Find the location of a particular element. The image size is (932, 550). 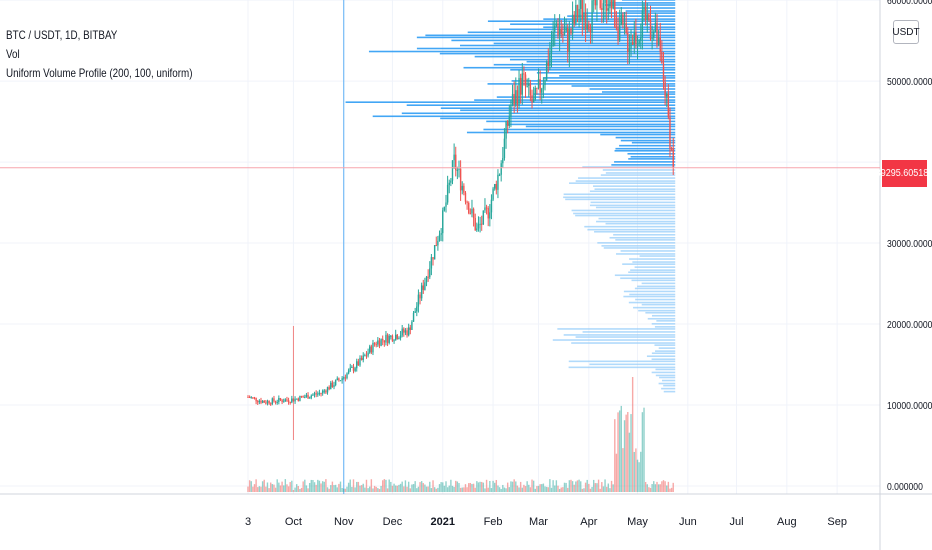

time-tick-label: 2021 is located at coordinates (443, 522).